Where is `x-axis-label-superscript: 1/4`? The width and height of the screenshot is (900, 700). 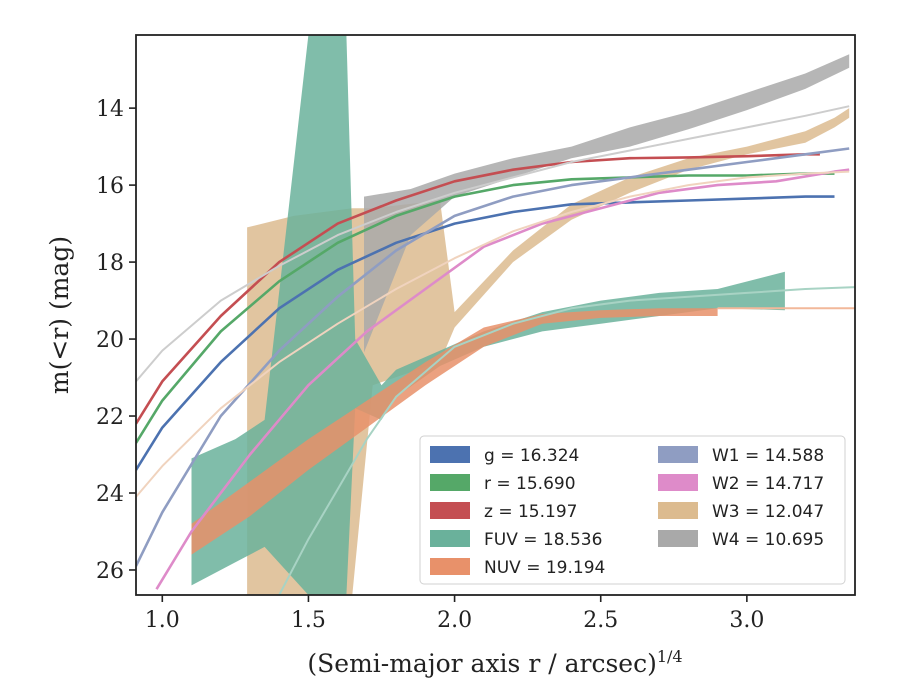 x-axis-label-superscript: 1/4 is located at coordinates (670, 656).